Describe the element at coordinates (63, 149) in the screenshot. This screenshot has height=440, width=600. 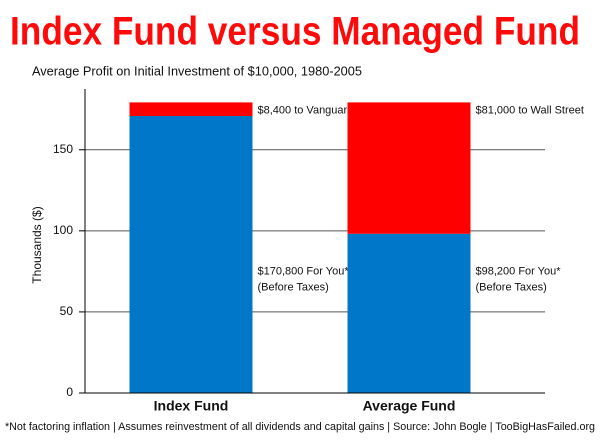
I see `y-tick-label: 150` at that location.